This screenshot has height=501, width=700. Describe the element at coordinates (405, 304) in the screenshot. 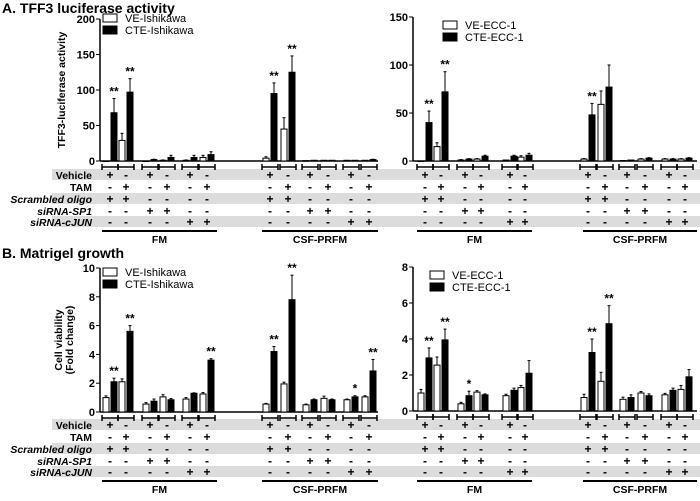

I see `y-tick-label: 6` at that location.